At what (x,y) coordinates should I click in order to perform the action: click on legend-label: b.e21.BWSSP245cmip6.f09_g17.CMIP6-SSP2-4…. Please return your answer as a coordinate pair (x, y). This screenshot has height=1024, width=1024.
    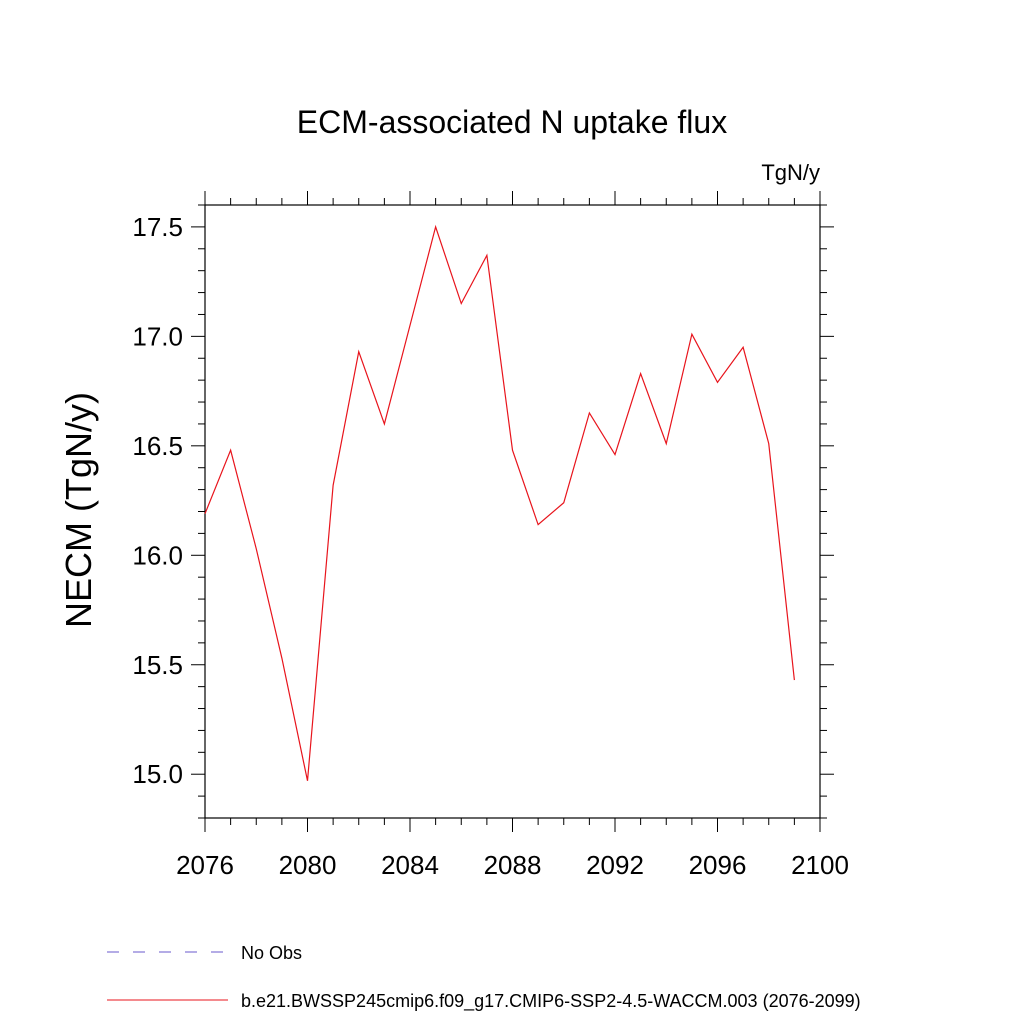
    Looking at the image, I should click on (551, 1001).